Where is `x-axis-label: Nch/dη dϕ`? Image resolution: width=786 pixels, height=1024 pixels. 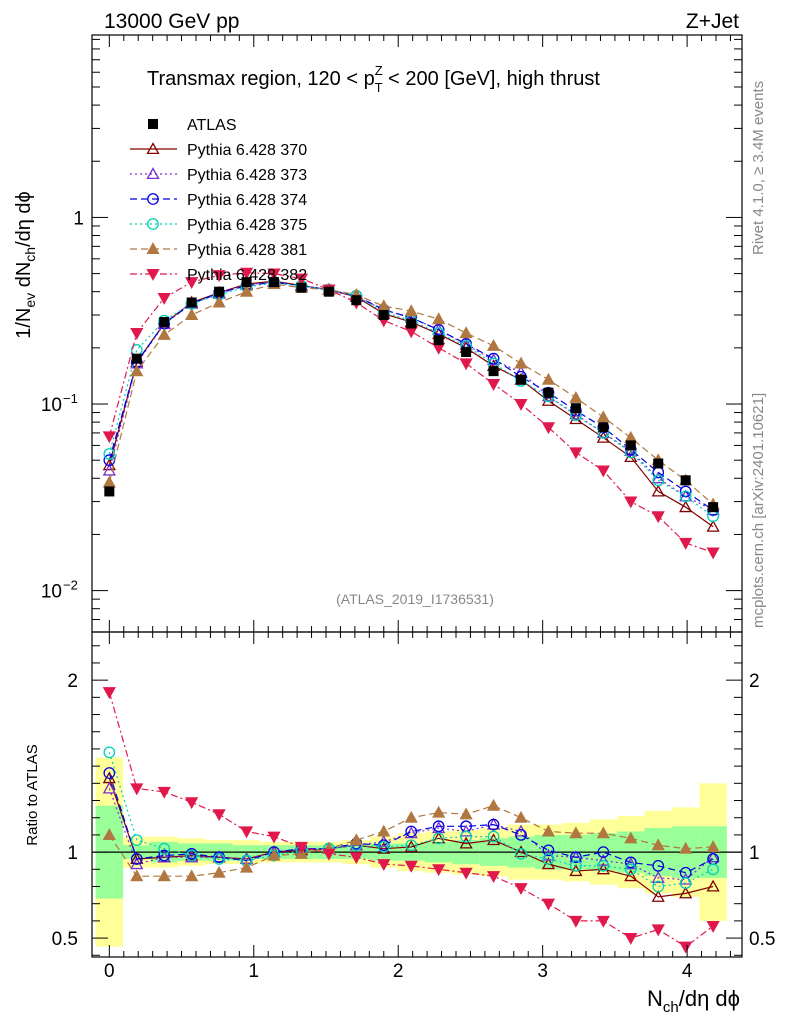
x-axis-label: Nch/dη dϕ is located at coordinates (693, 1001).